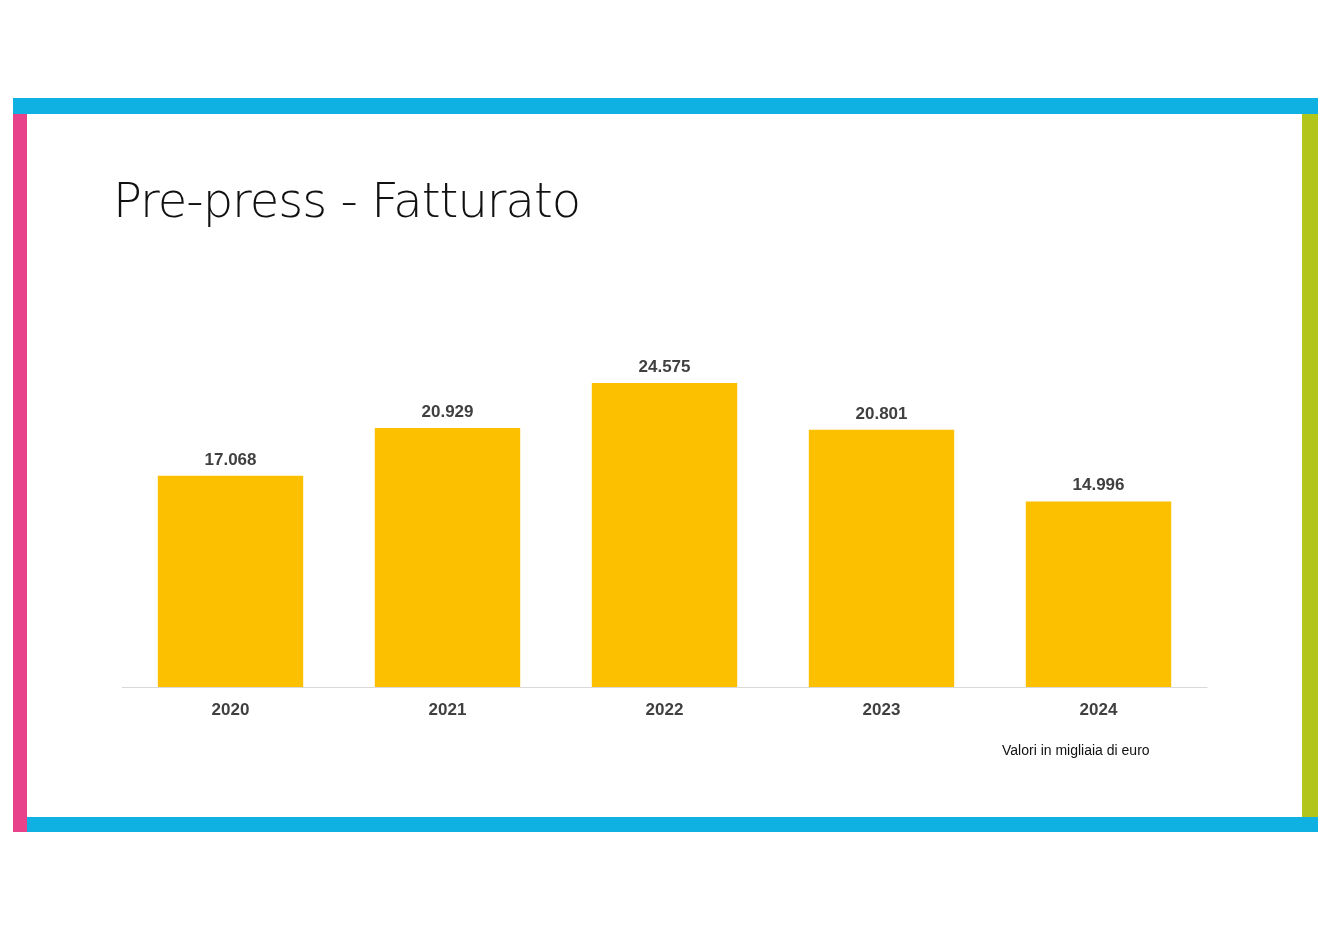  Describe the element at coordinates (664, 709) in the screenshot. I see `x-tick-label: 2022` at that location.